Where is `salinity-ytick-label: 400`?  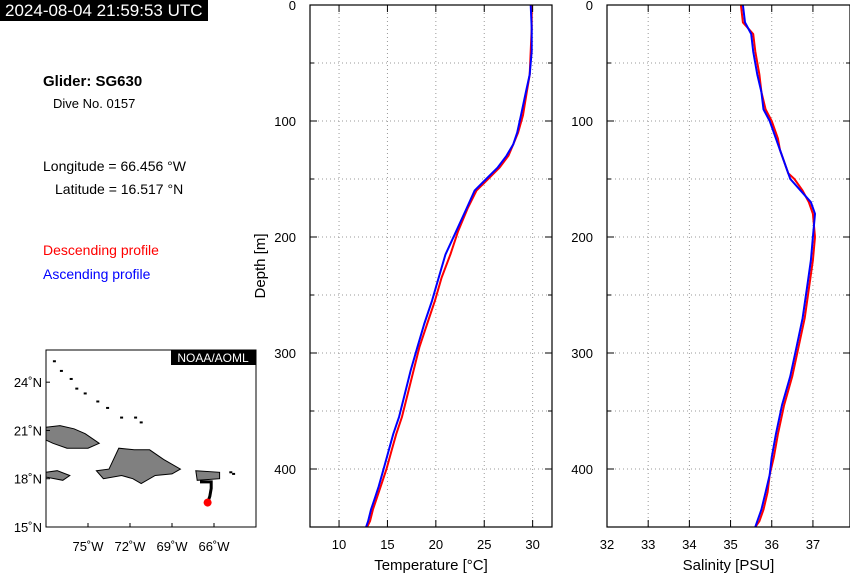 salinity-ytick-label: 400 is located at coordinates (582, 469).